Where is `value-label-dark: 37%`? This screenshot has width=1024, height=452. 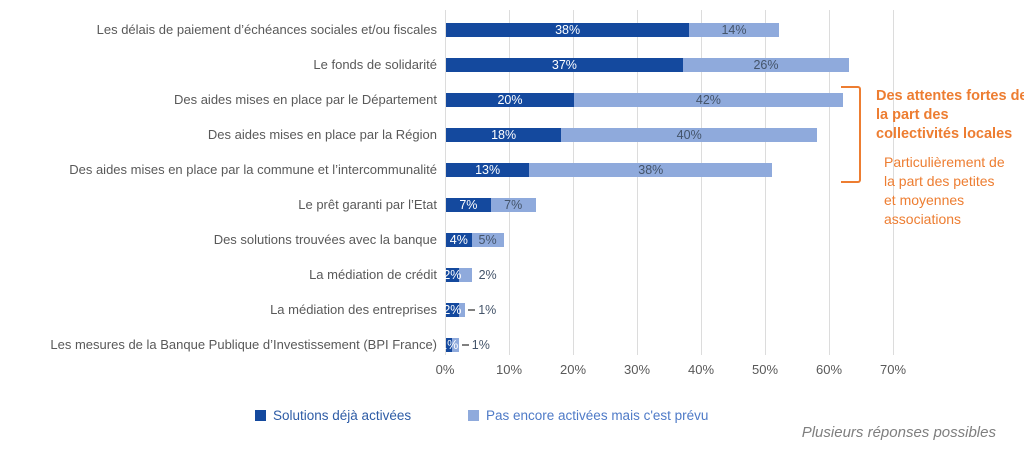
value-label-dark: 37% is located at coordinates (564, 65).